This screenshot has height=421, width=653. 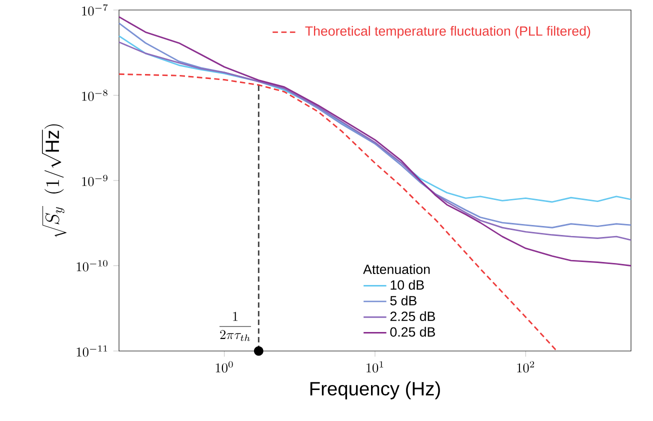 I want to click on legend-label: 0.25 dB, so click(x=412, y=331).